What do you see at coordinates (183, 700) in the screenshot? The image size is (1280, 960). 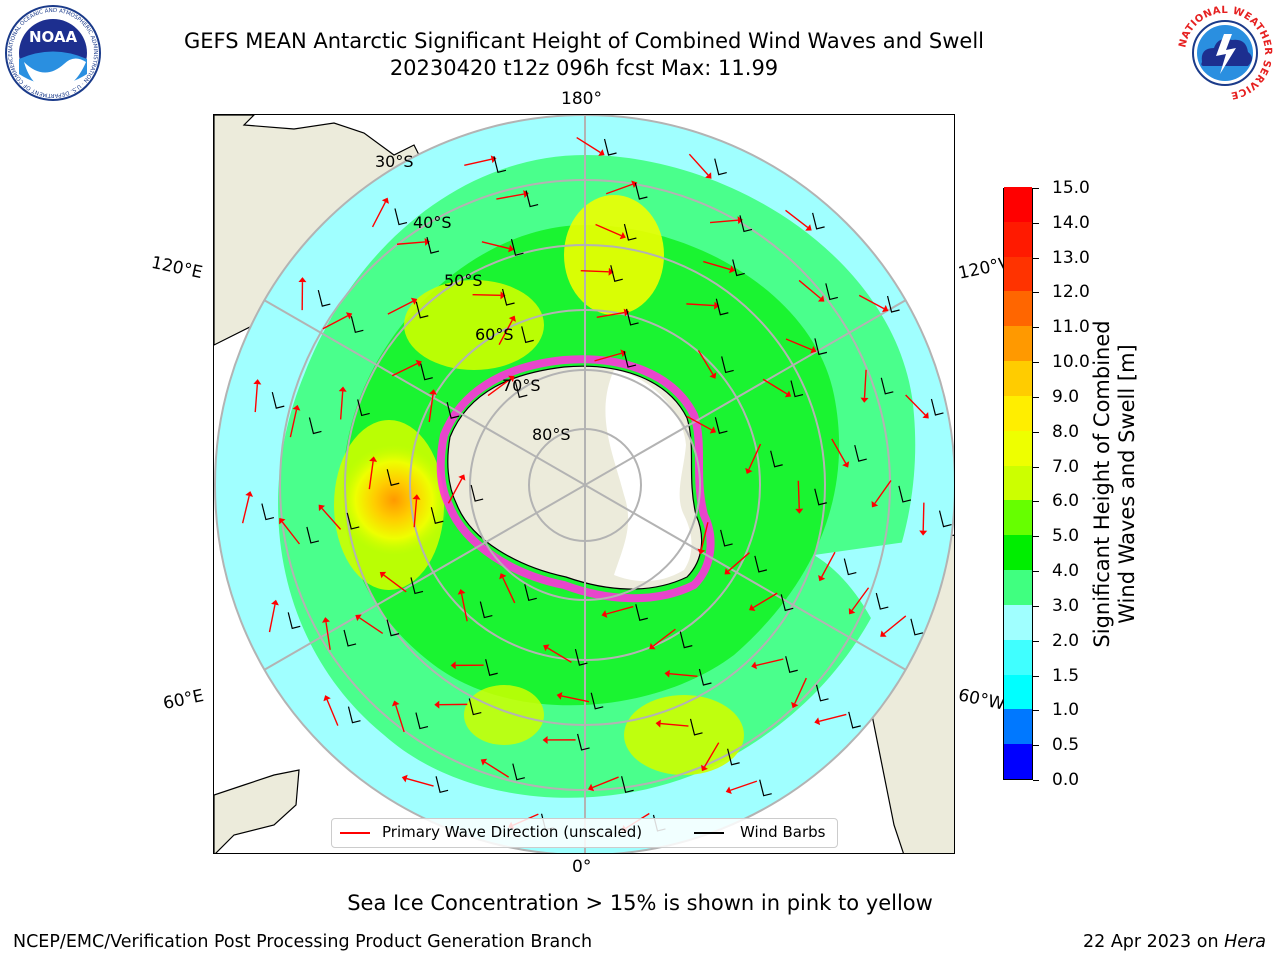 I see `lon-label-60e: 60°E` at bounding box center [183, 700].